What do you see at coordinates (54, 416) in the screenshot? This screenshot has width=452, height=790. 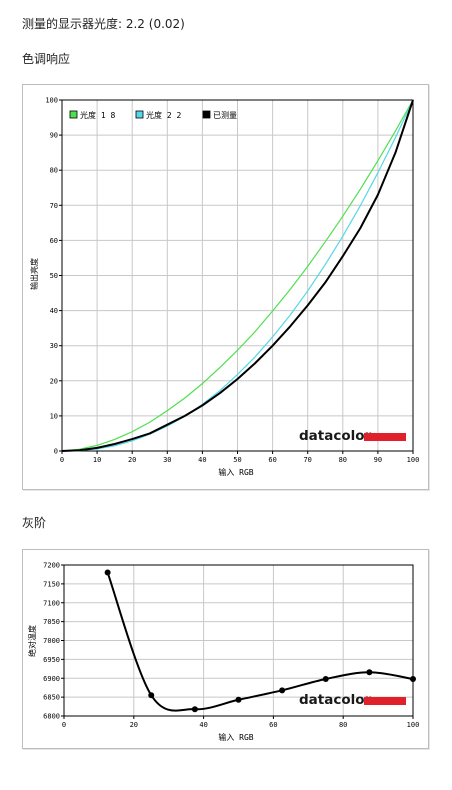 I see `y-tick-label: 10` at bounding box center [54, 416].